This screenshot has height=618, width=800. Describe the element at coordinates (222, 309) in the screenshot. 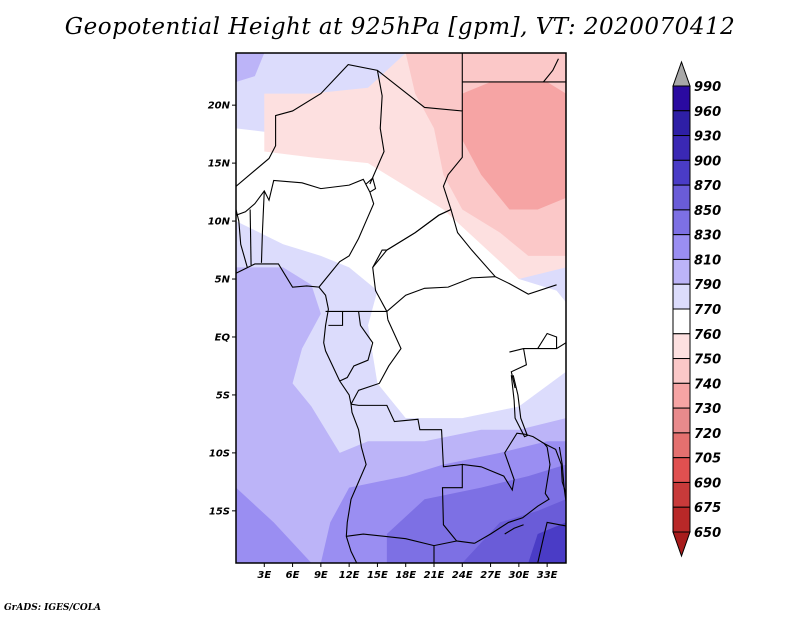

I see `y-axis: 20N 15N 10N 5N EQ 5S 10S 15S` at that location.